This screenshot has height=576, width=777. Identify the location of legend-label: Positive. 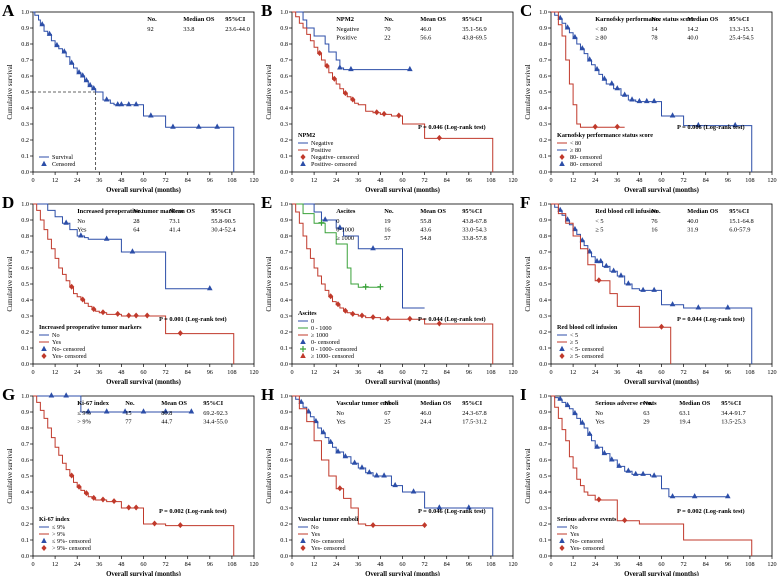
(321, 150).